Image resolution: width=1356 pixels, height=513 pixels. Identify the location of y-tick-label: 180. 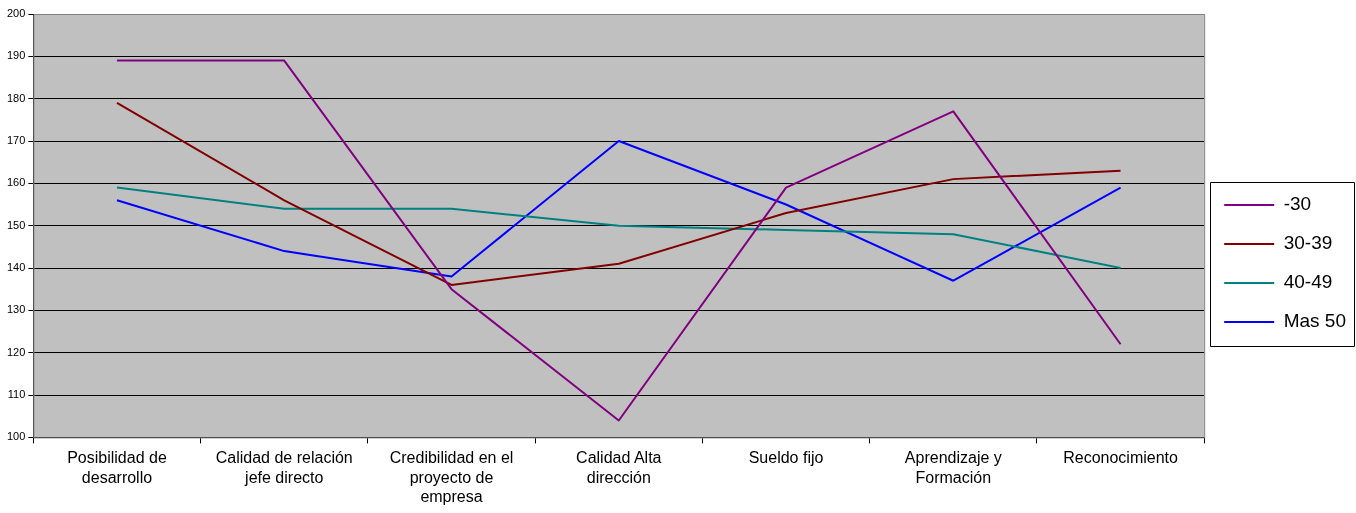
(16, 97).